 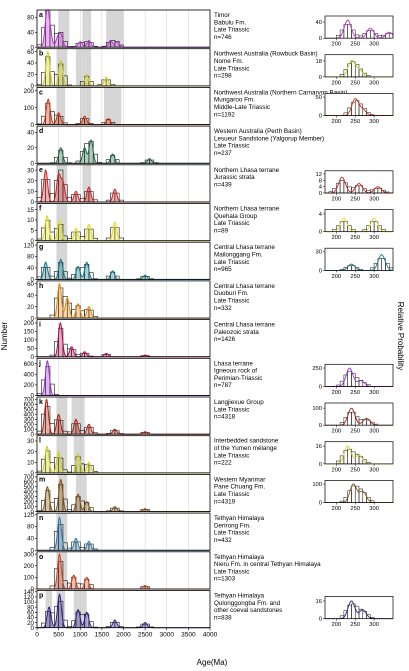 What do you see at coordinates (239, 596) in the screenshot?
I see `panel-text: Tethyan Himalaya` at bounding box center [239, 596].